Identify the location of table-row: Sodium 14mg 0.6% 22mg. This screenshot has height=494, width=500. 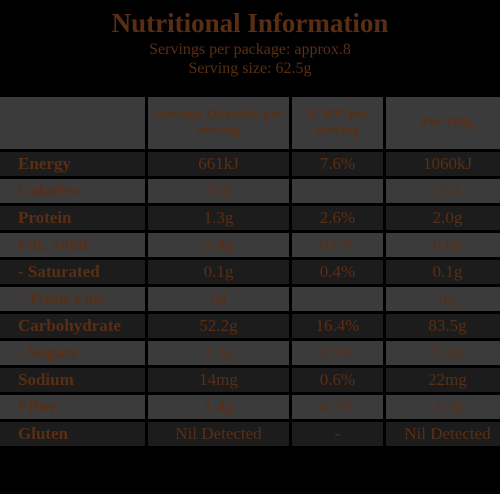
(250, 380).